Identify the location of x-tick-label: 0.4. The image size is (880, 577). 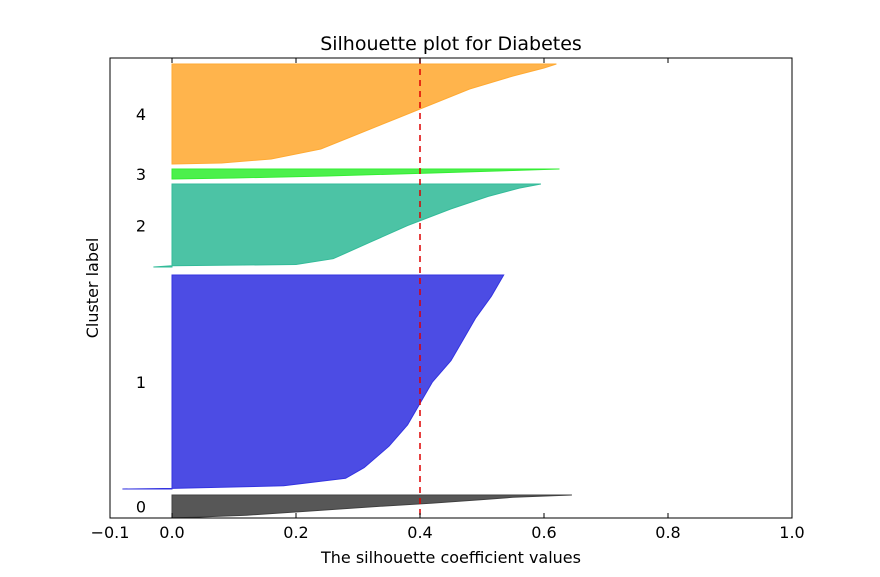
(419, 532).